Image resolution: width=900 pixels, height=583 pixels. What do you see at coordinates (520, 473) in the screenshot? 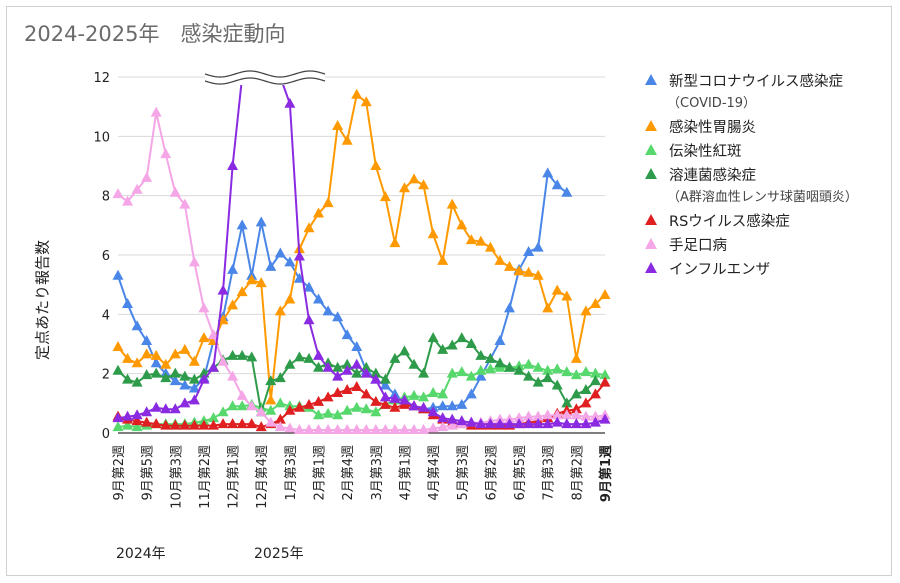
I see `x-tick-label: 6月第5週` at bounding box center [520, 473].